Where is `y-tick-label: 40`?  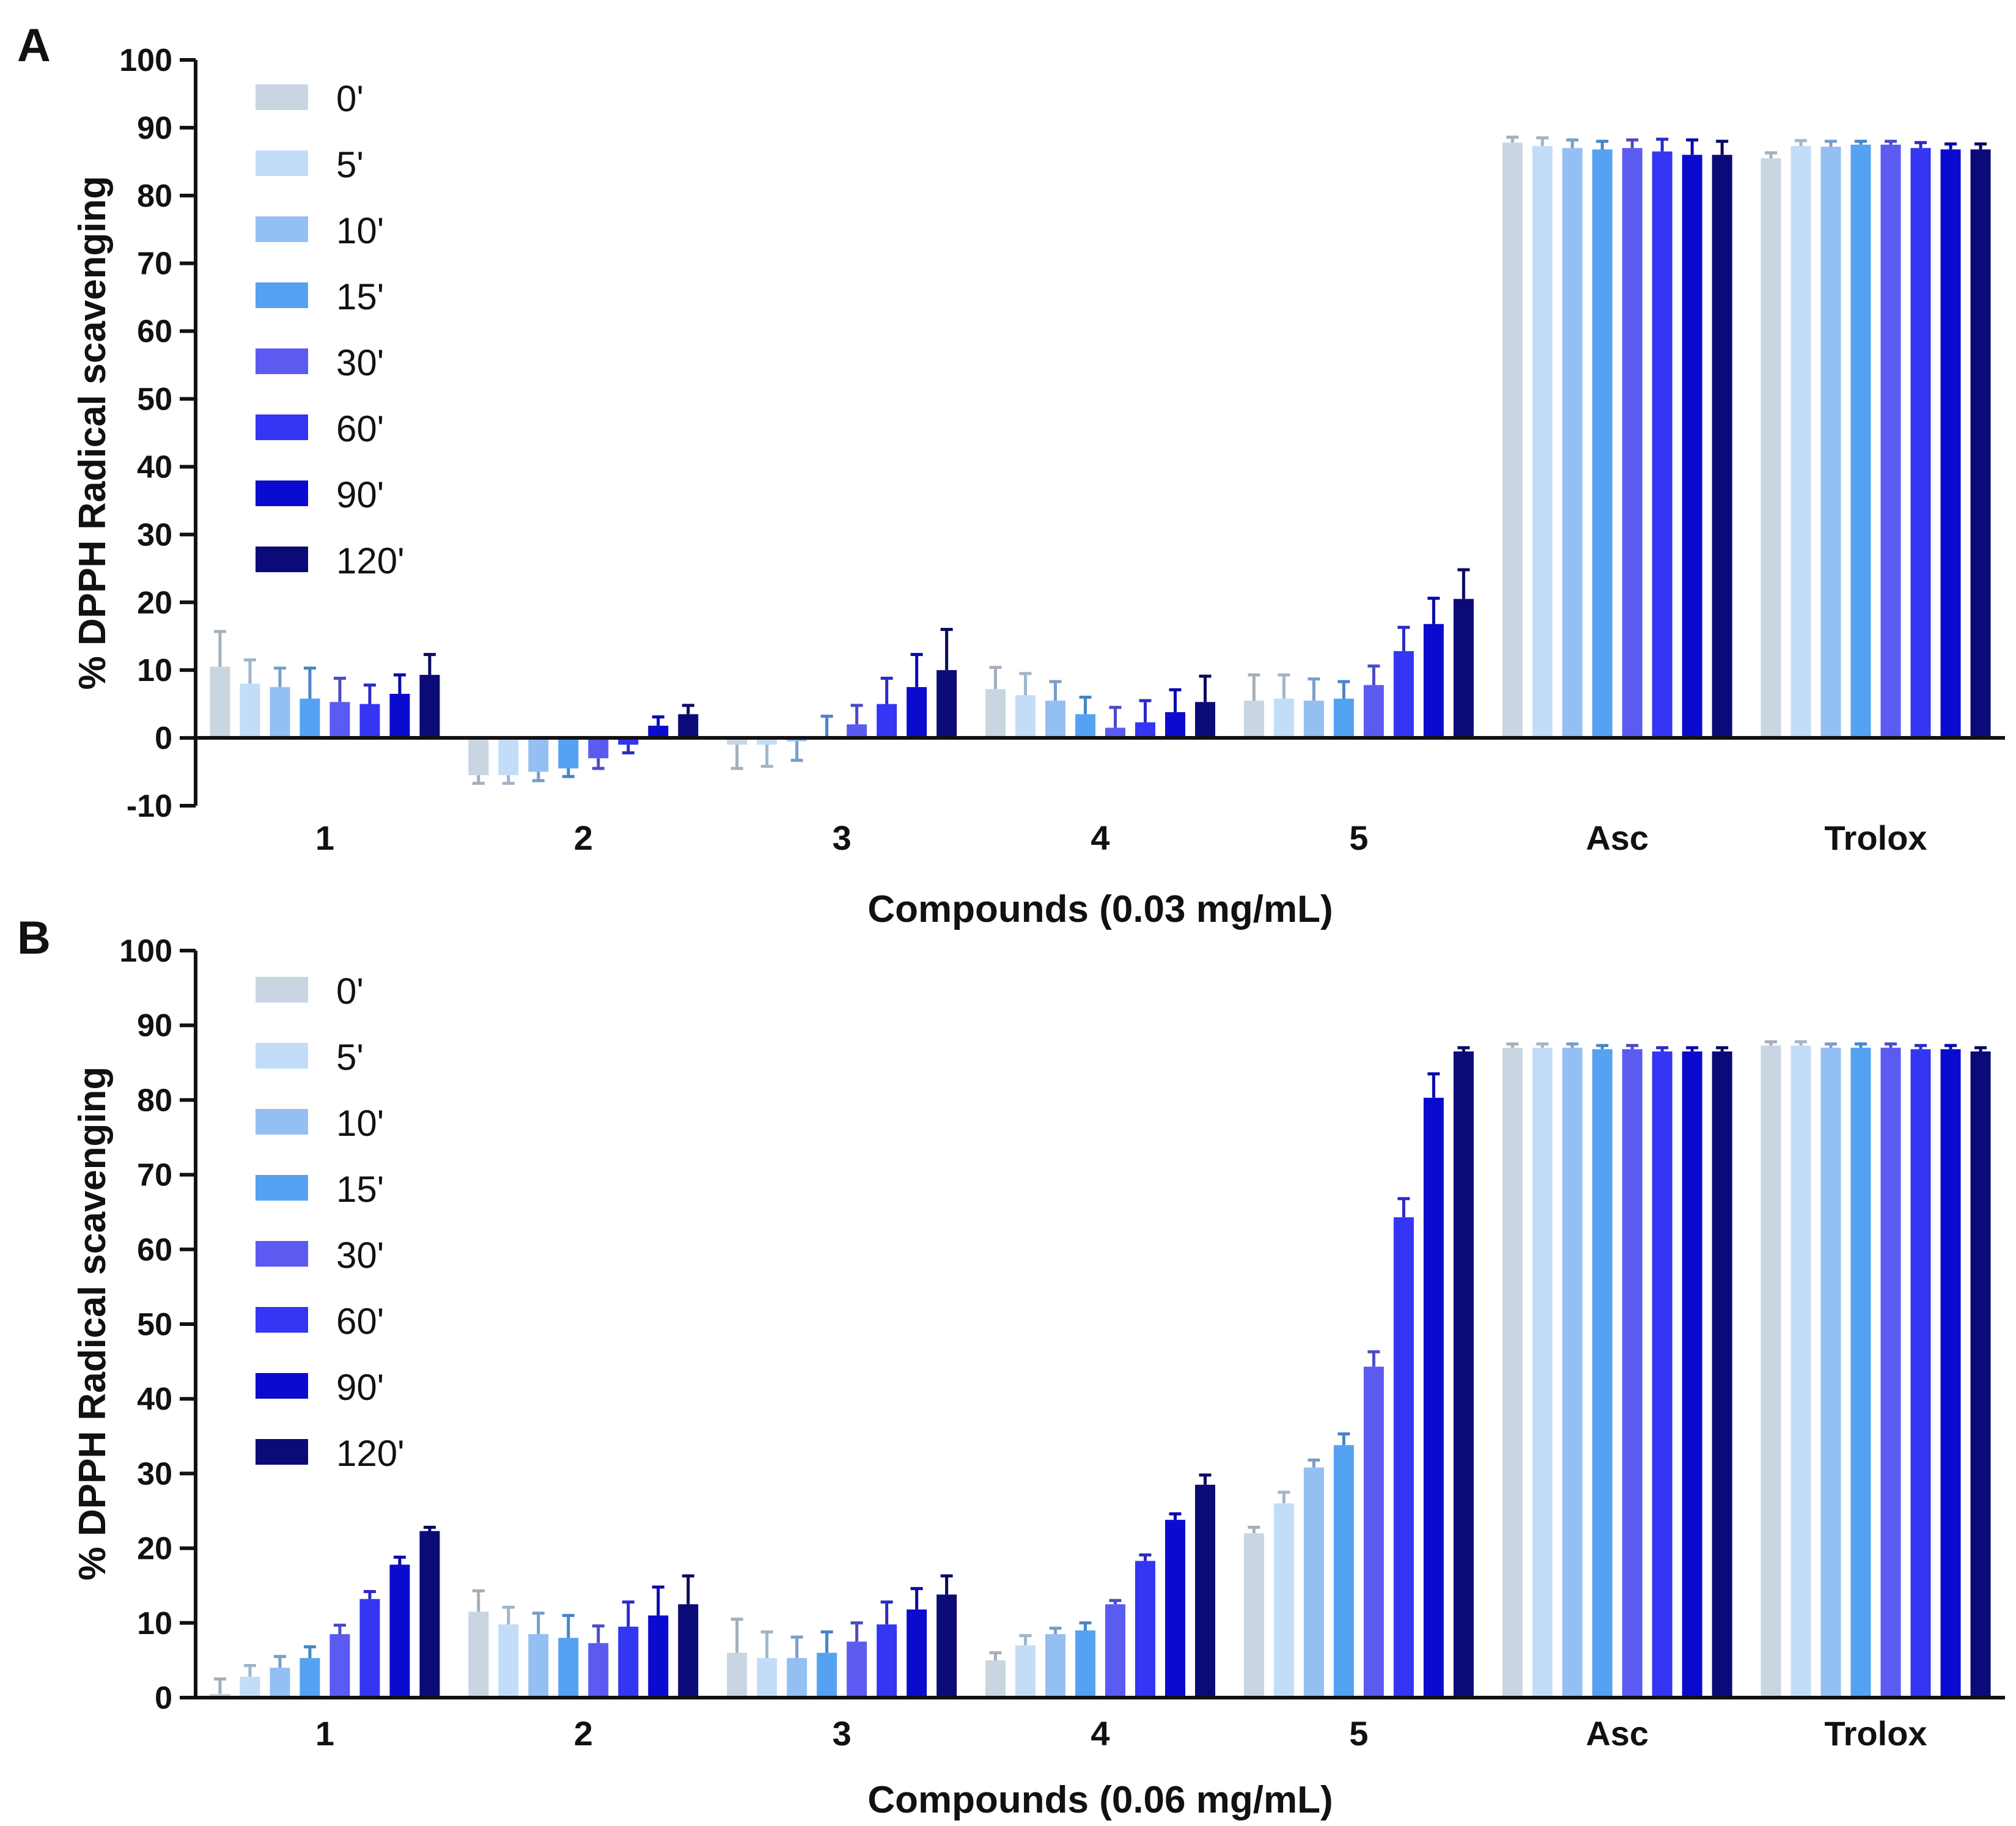 y-tick-label: 40 is located at coordinates (154, 467).